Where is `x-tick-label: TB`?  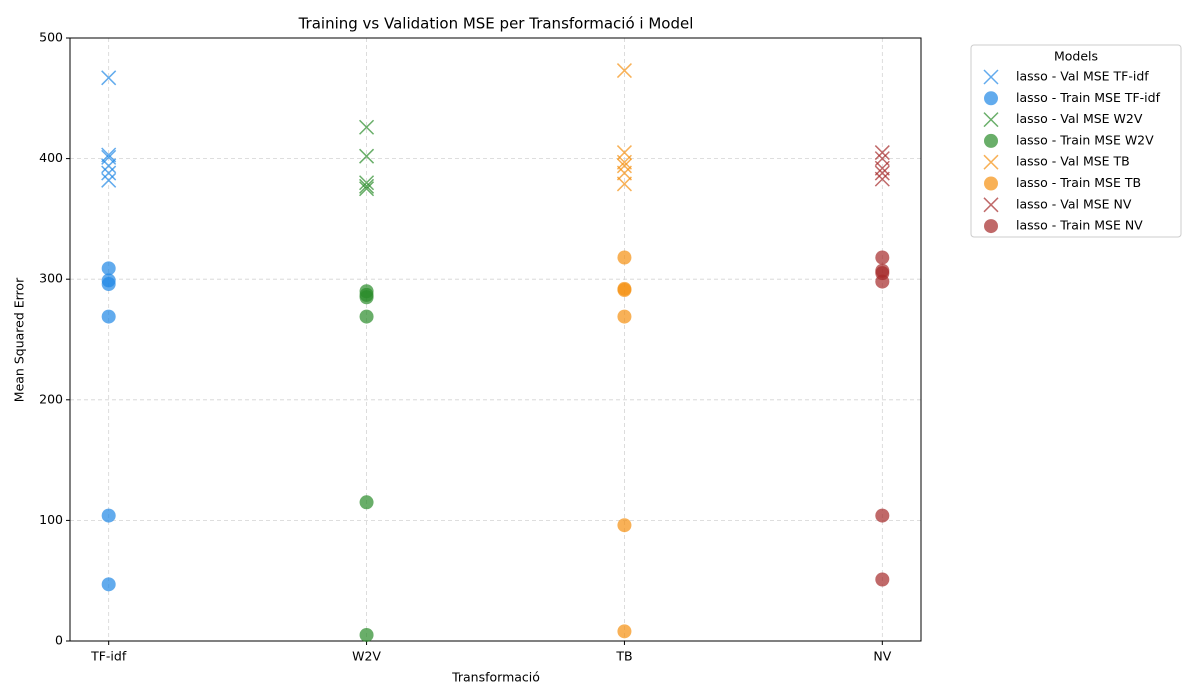 x-tick-label: TB is located at coordinates (623, 656).